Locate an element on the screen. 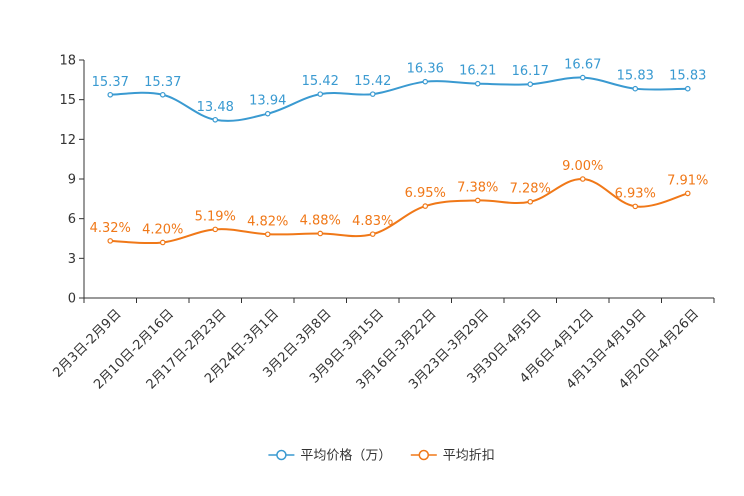 This screenshot has width=744, height=496. y-tick-label: 3 is located at coordinates (72, 259).